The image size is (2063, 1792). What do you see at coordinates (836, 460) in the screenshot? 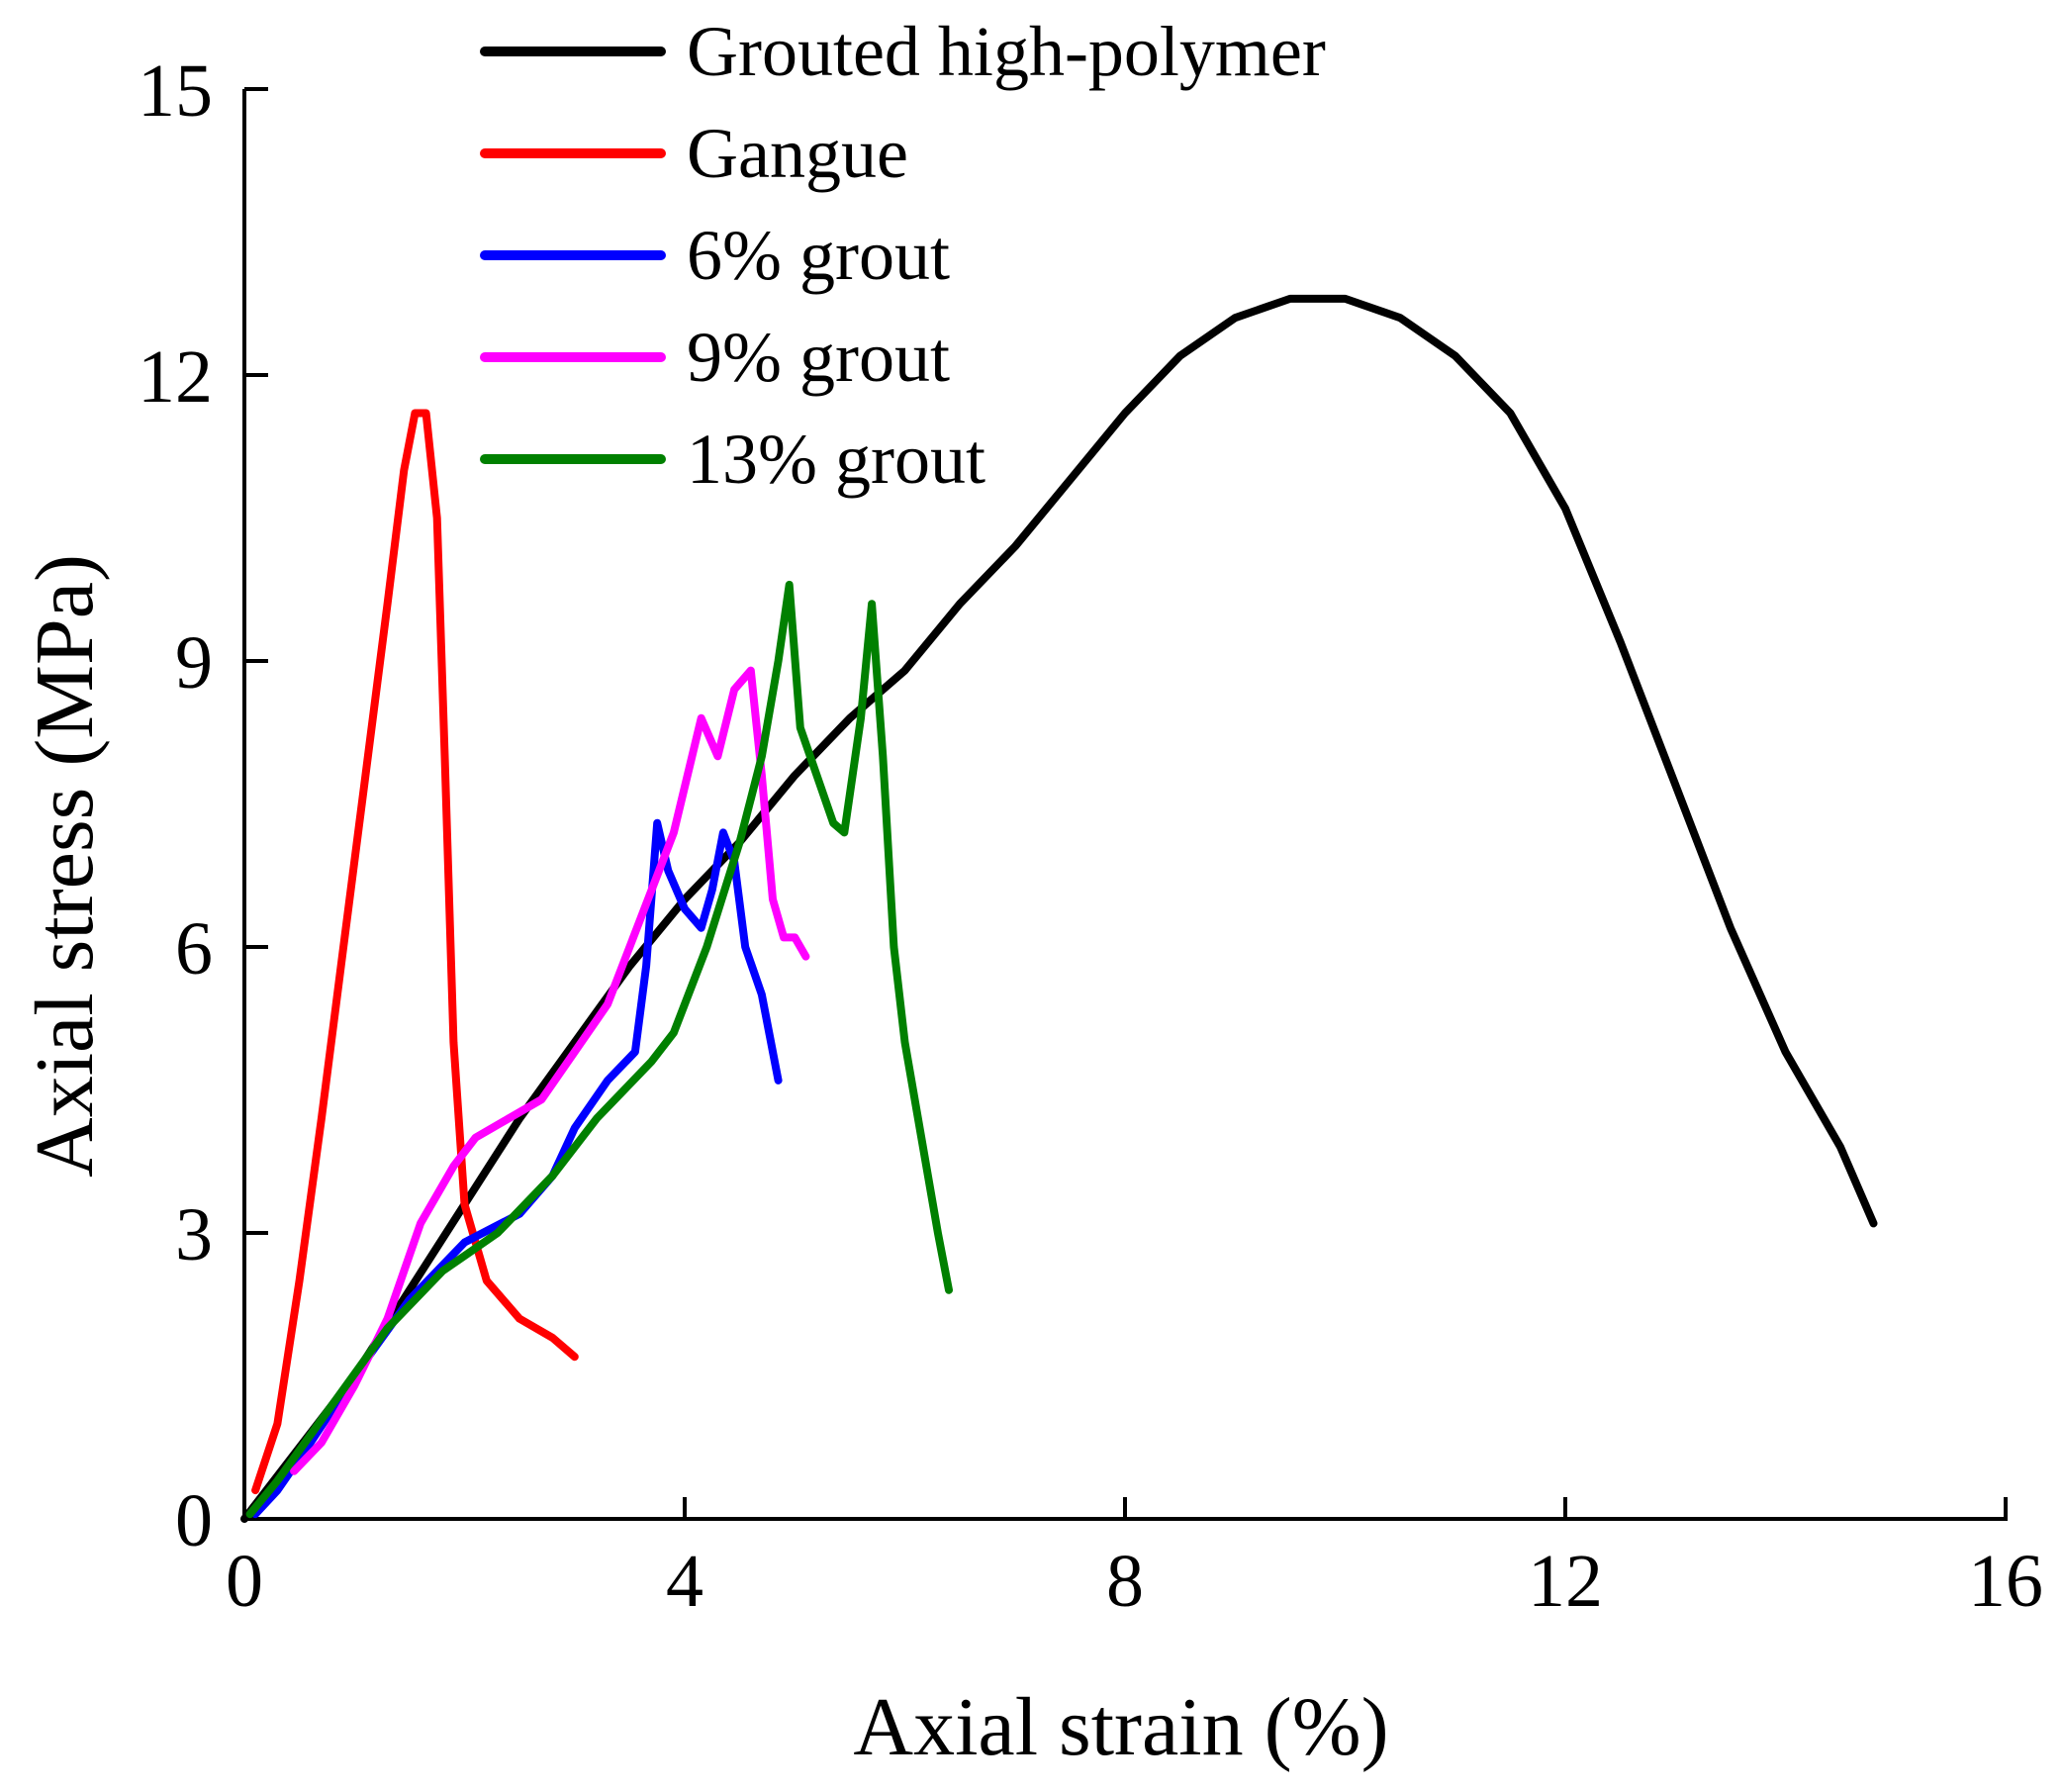
I see `legend-label-4: 13% grout` at bounding box center [836, 460].